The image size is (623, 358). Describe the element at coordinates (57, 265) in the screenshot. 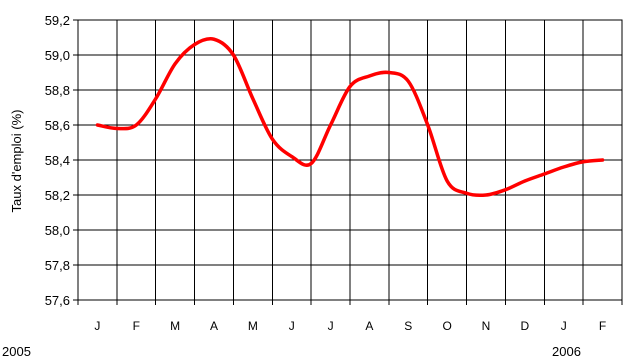

I see `y-tick-label: 57,8` at that location.